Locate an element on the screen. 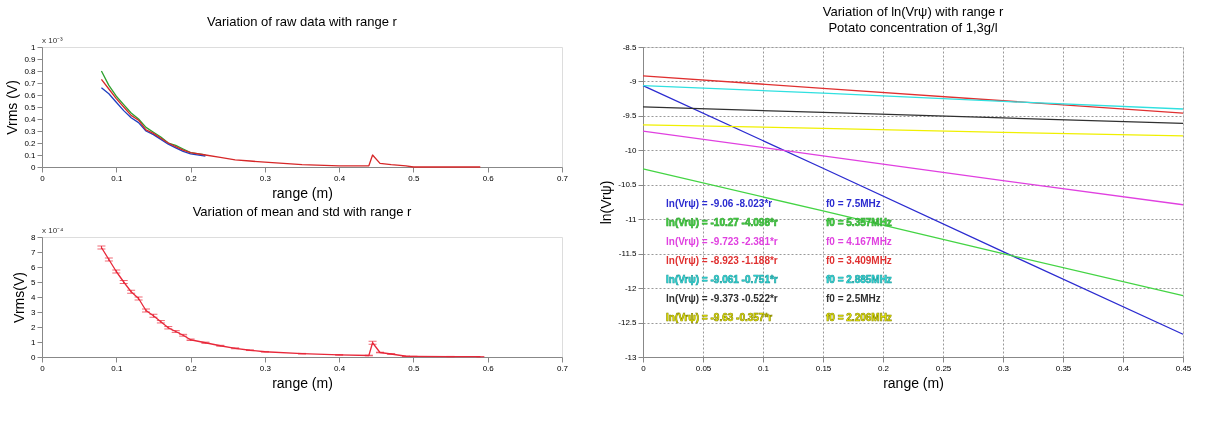 The width and height of the screenshot is (1210, 430). y-tick-label: 0.3 is located at coordinates (30, 131).